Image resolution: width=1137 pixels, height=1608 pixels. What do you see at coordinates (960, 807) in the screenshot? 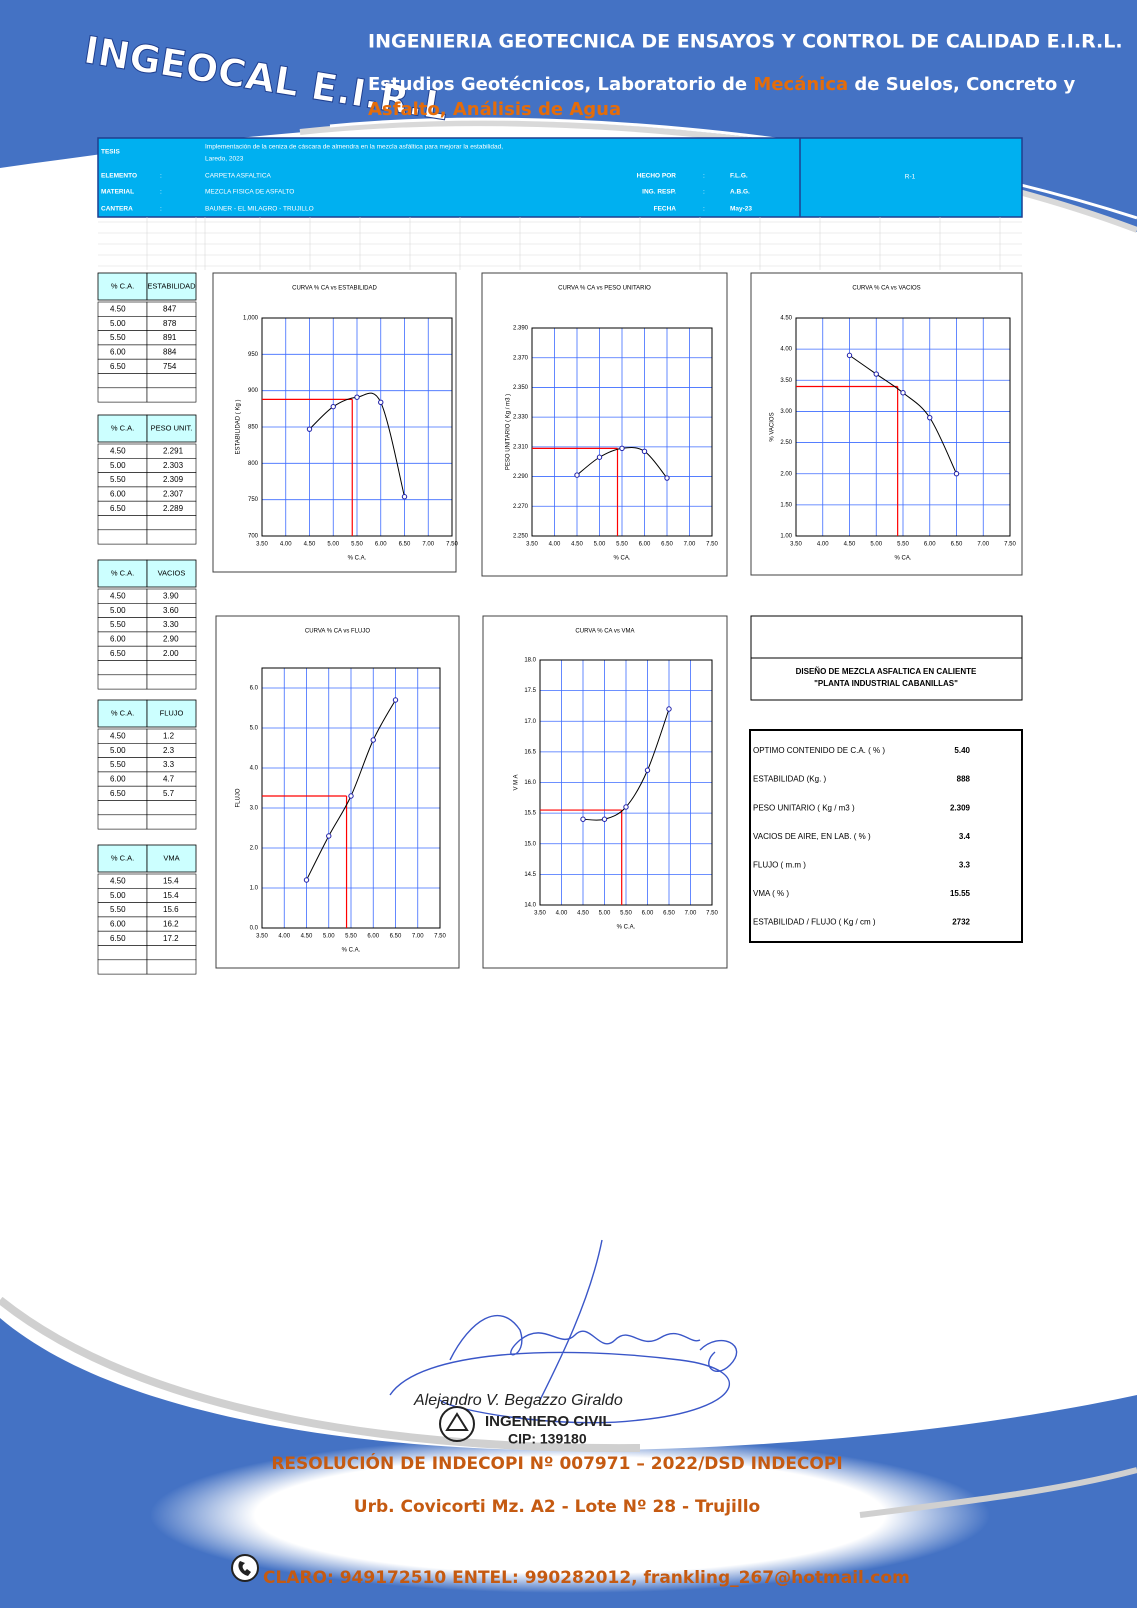
I see `summary-value: 2.309` at bounding box center [960, 807].